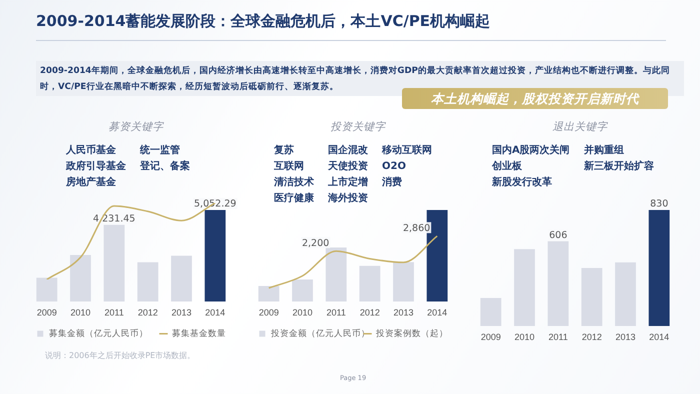 The image size is (700, 394). I want to click on text: 海外投资, so click(348, 199).